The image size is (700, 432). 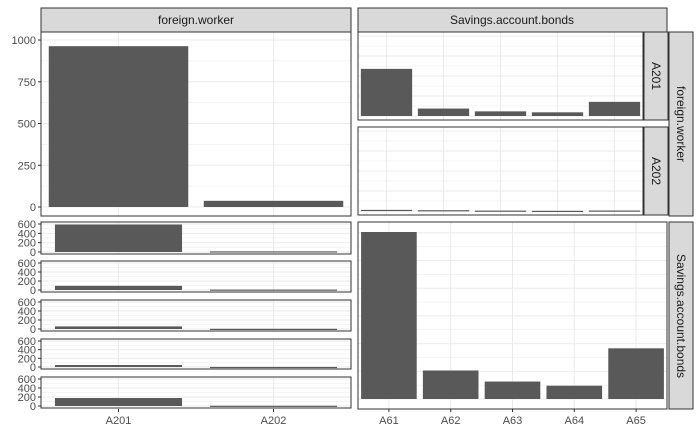 I want to click on column-strip-left: foreign.worker, so click(x=196, y=20).